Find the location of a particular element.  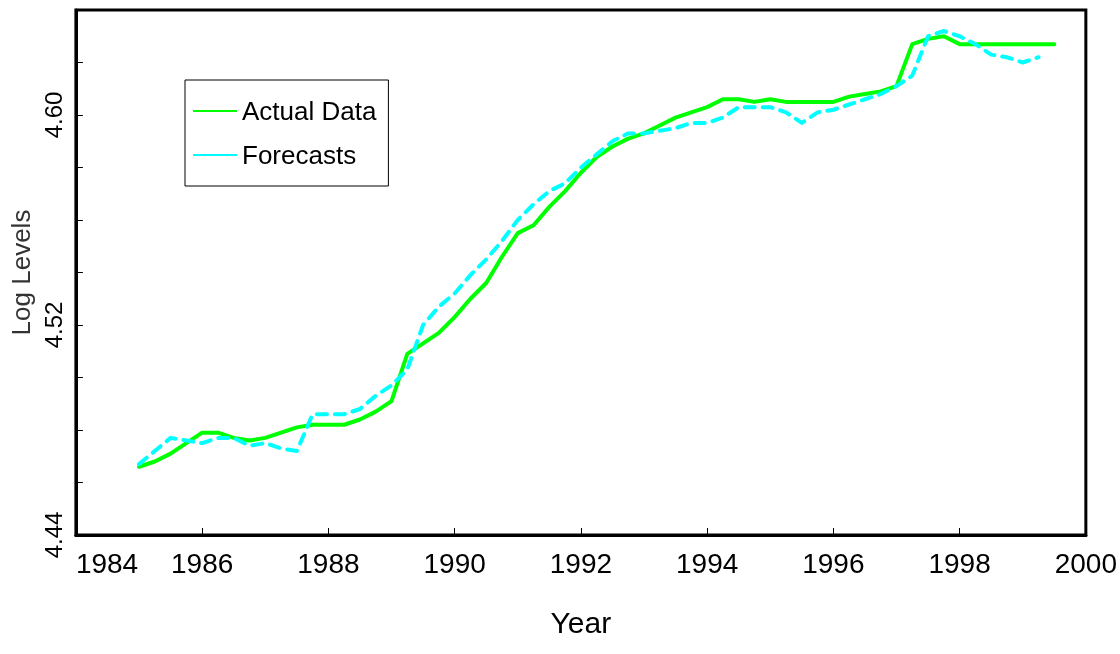

x-tick-label: 1990 is located at coordinates (454, 563).